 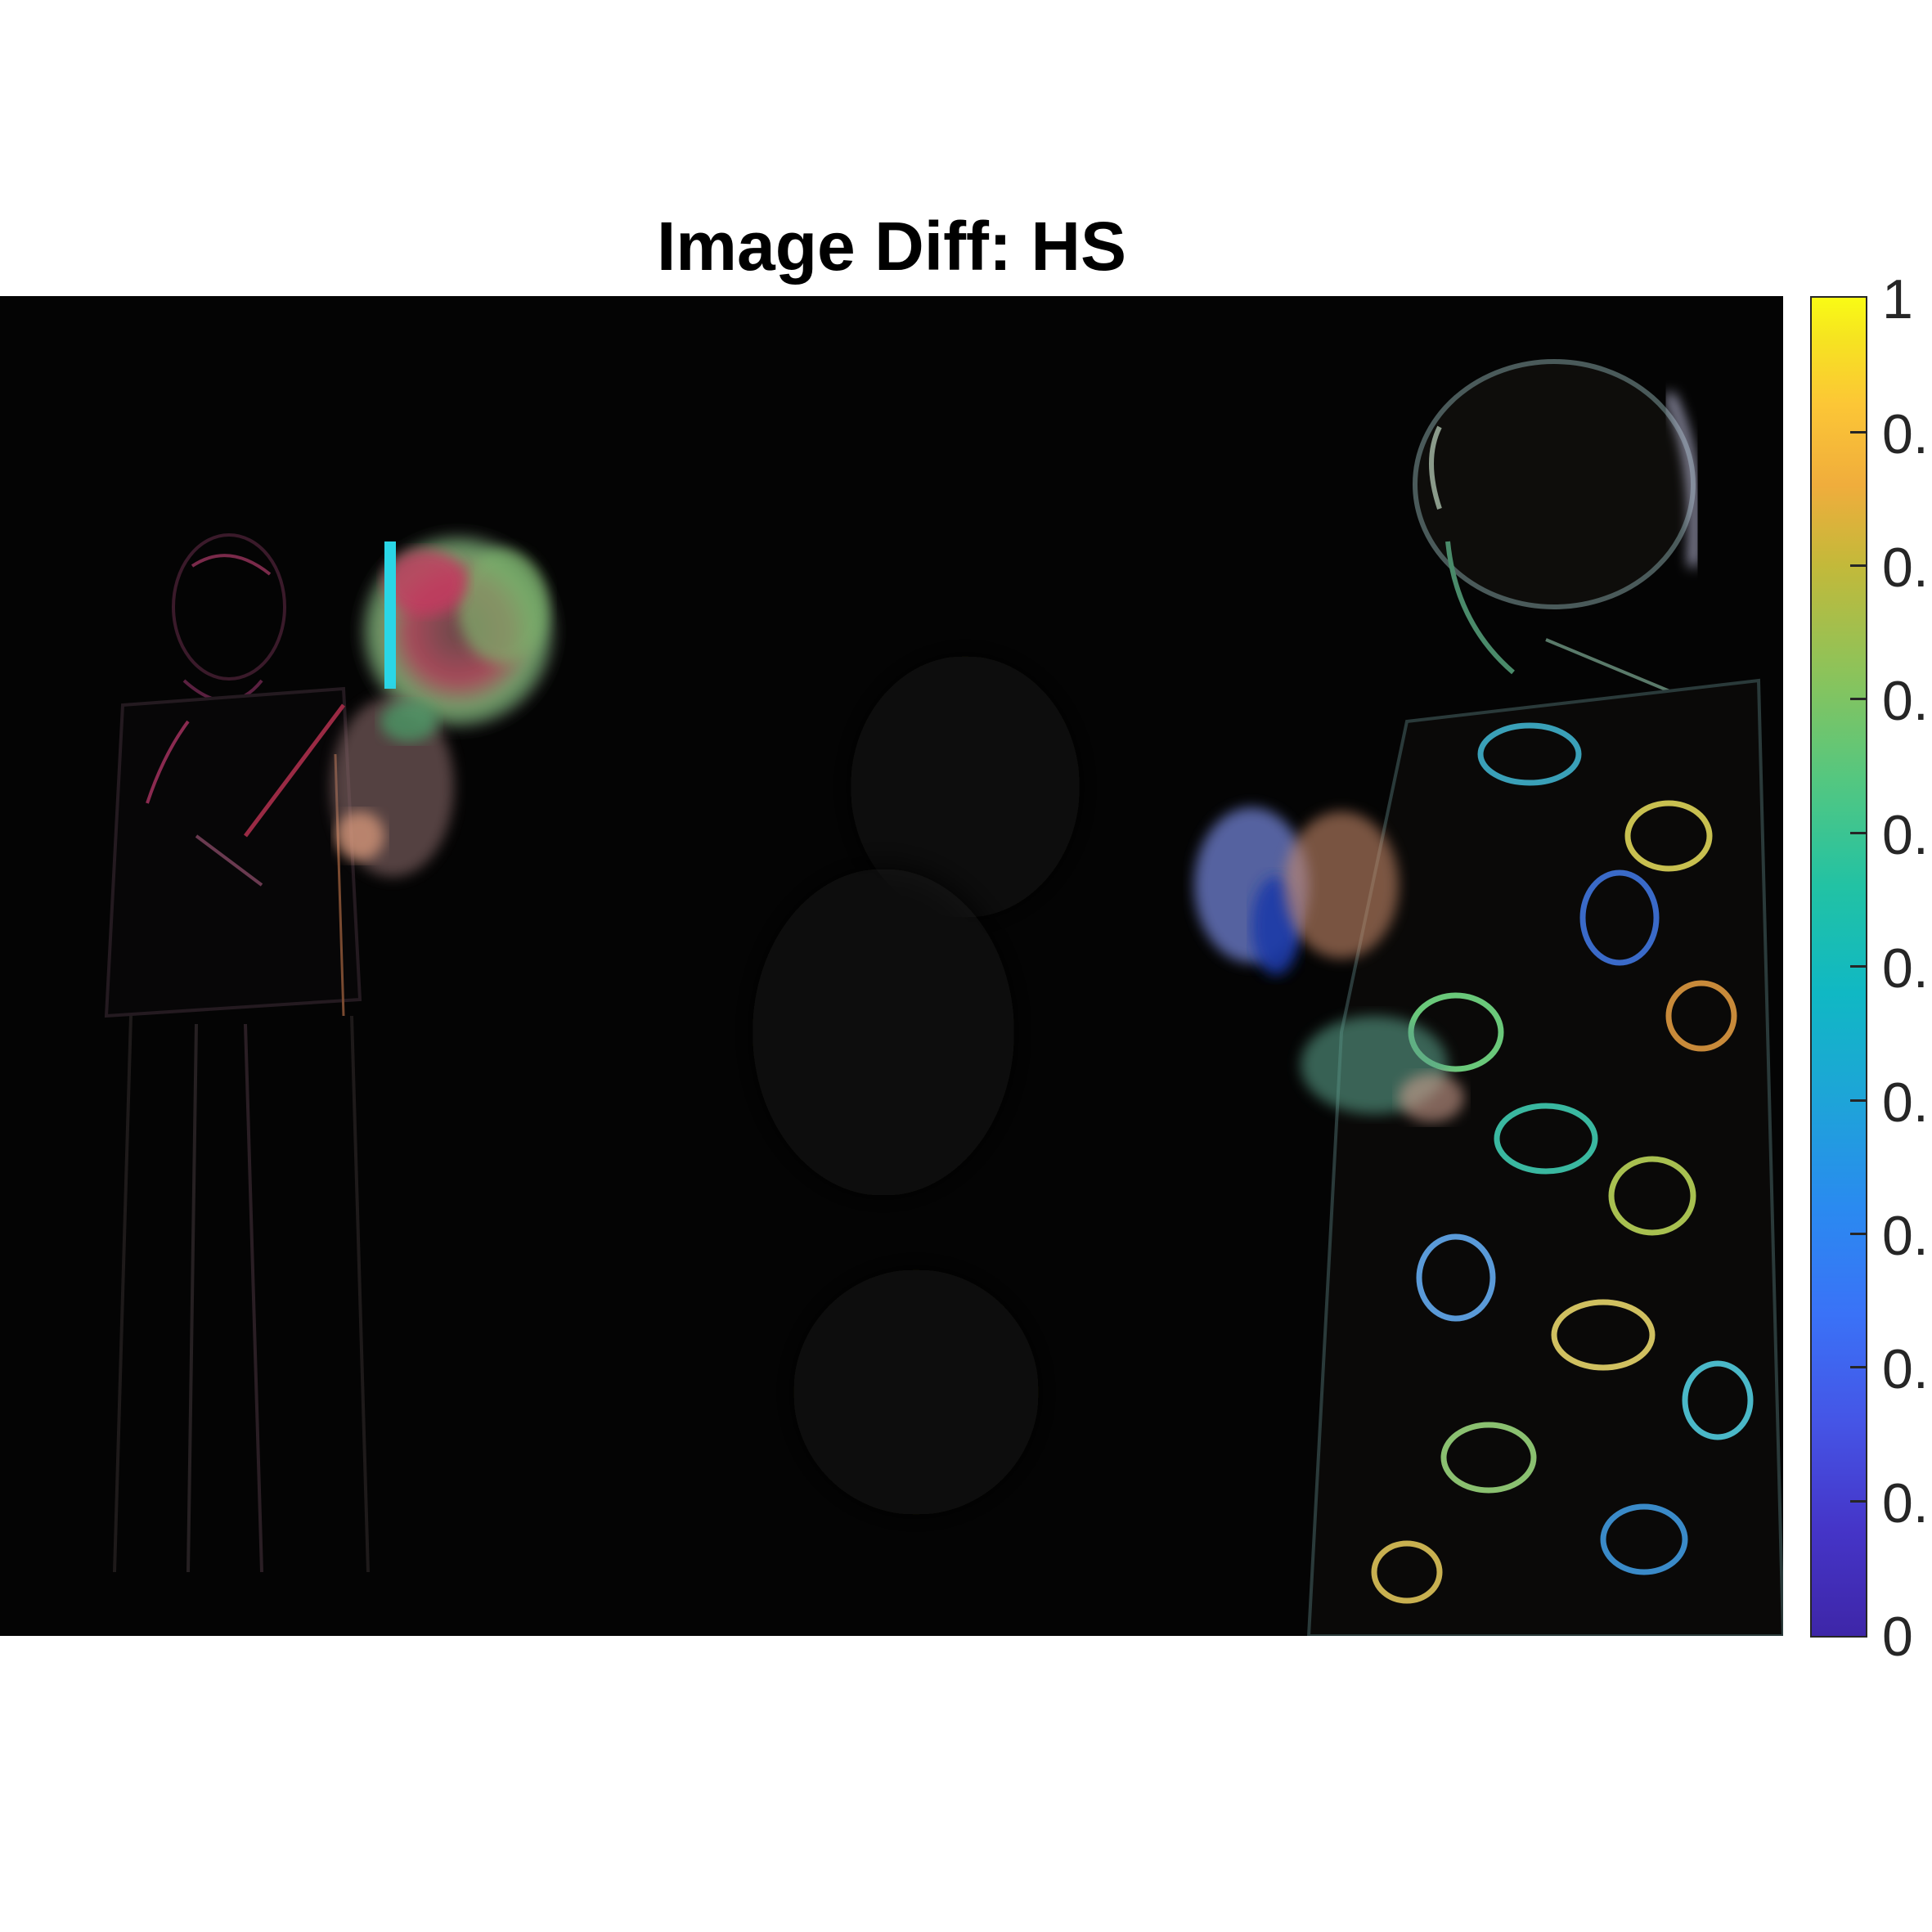 What do you see at coordinates (1898, 299) in the screenshot?
I see `colorbar-tick-label: 1` at bounding box center [1898, 299].